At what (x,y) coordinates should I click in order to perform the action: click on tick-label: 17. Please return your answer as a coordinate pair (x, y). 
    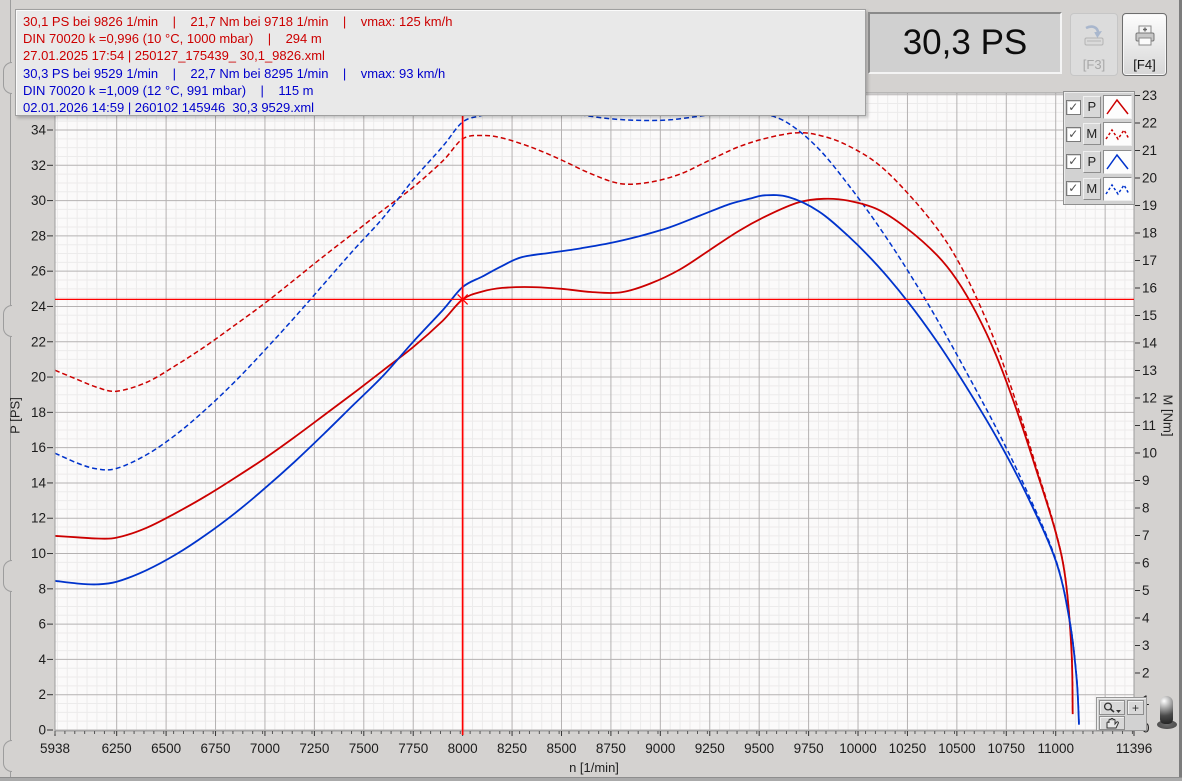
    Looking at the image, I should click on (1149, 260).